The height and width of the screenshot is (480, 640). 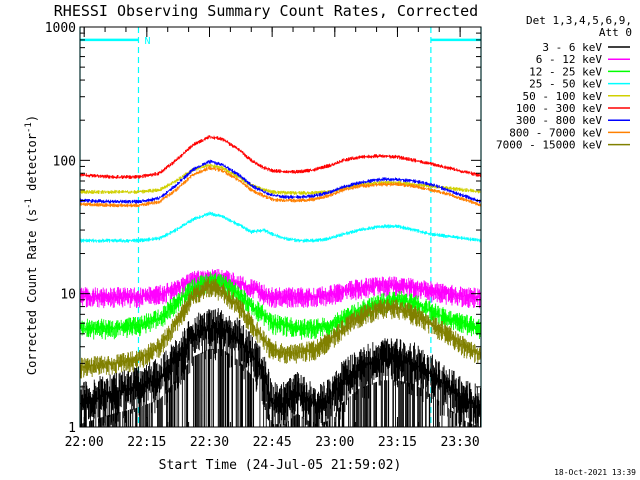 I want to click on series-12-25-kev, so click(x=280, y=305).